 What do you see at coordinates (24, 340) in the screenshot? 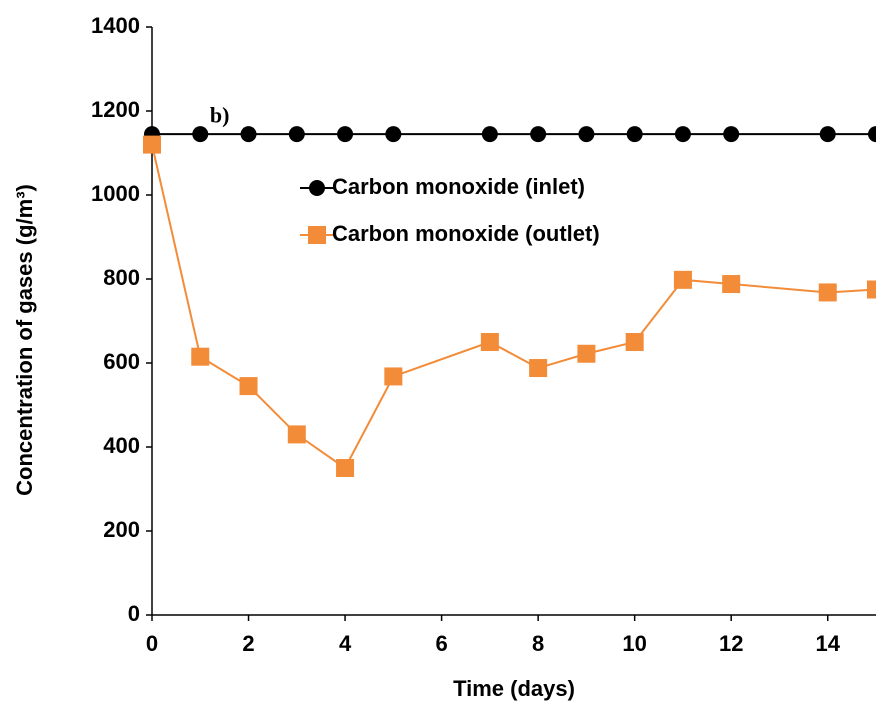
I see `y-axis-title: Concentration of gases (g/m³)` at bounding box center [24, 340].